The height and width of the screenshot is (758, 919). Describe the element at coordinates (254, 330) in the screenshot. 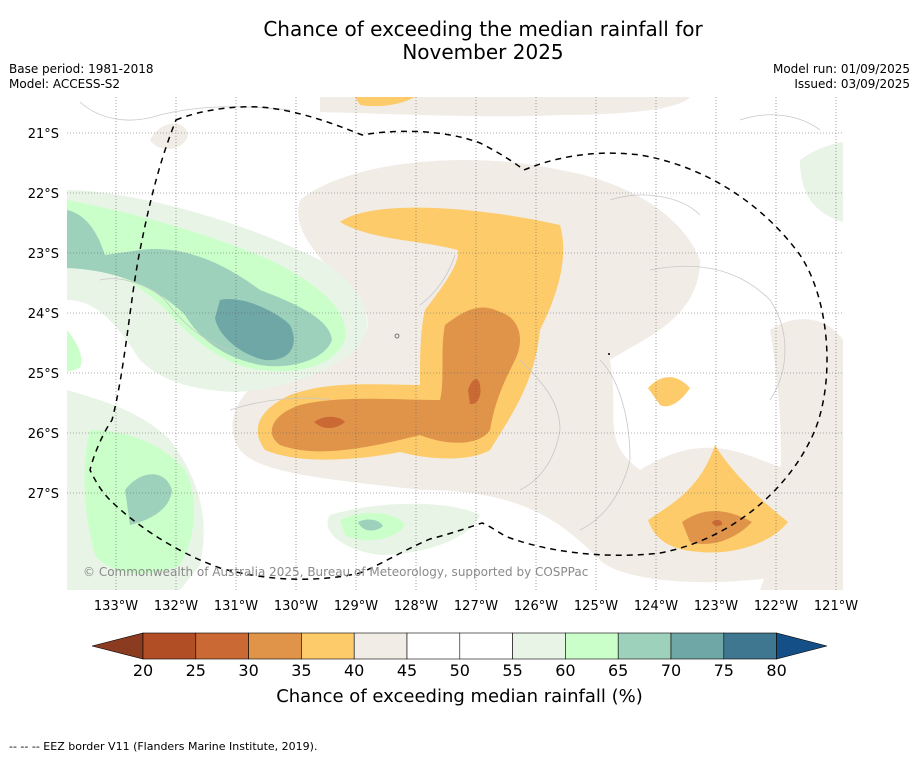

I see `teal-zone` at that location.